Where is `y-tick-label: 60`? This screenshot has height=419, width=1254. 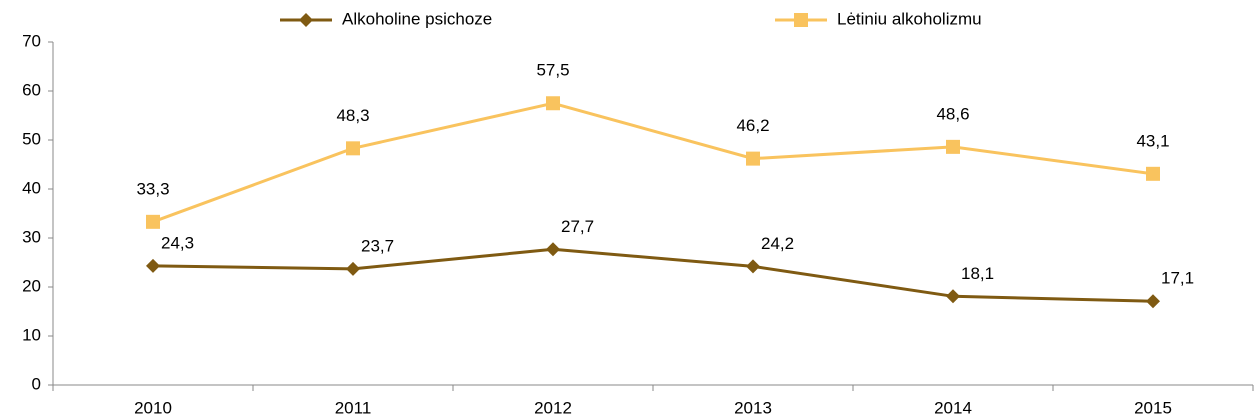
y-tick-label: 60 is located at coordinates (31, 89).